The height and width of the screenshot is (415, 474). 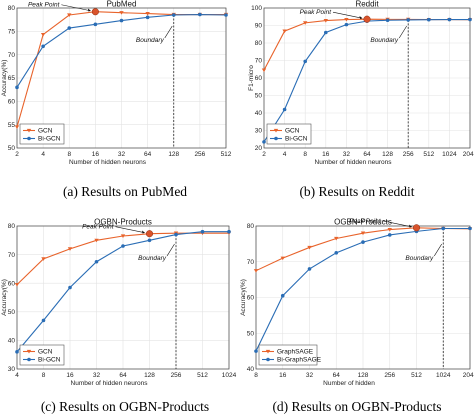 What do you see at coordinates (349, 383) in the screenshot?
I see `x-axis-label: Number of hidden` at bounding box center [349, 383].